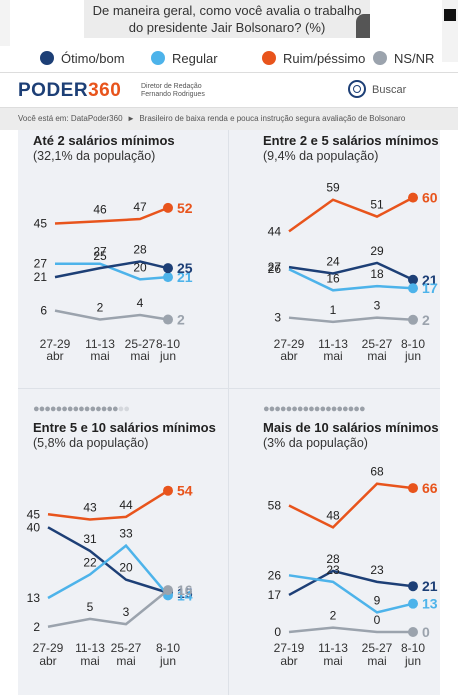 The image size is (458, 695). Describe the element at coordinates (450, 15) in the screenshot. I see `edge-block` at that location.